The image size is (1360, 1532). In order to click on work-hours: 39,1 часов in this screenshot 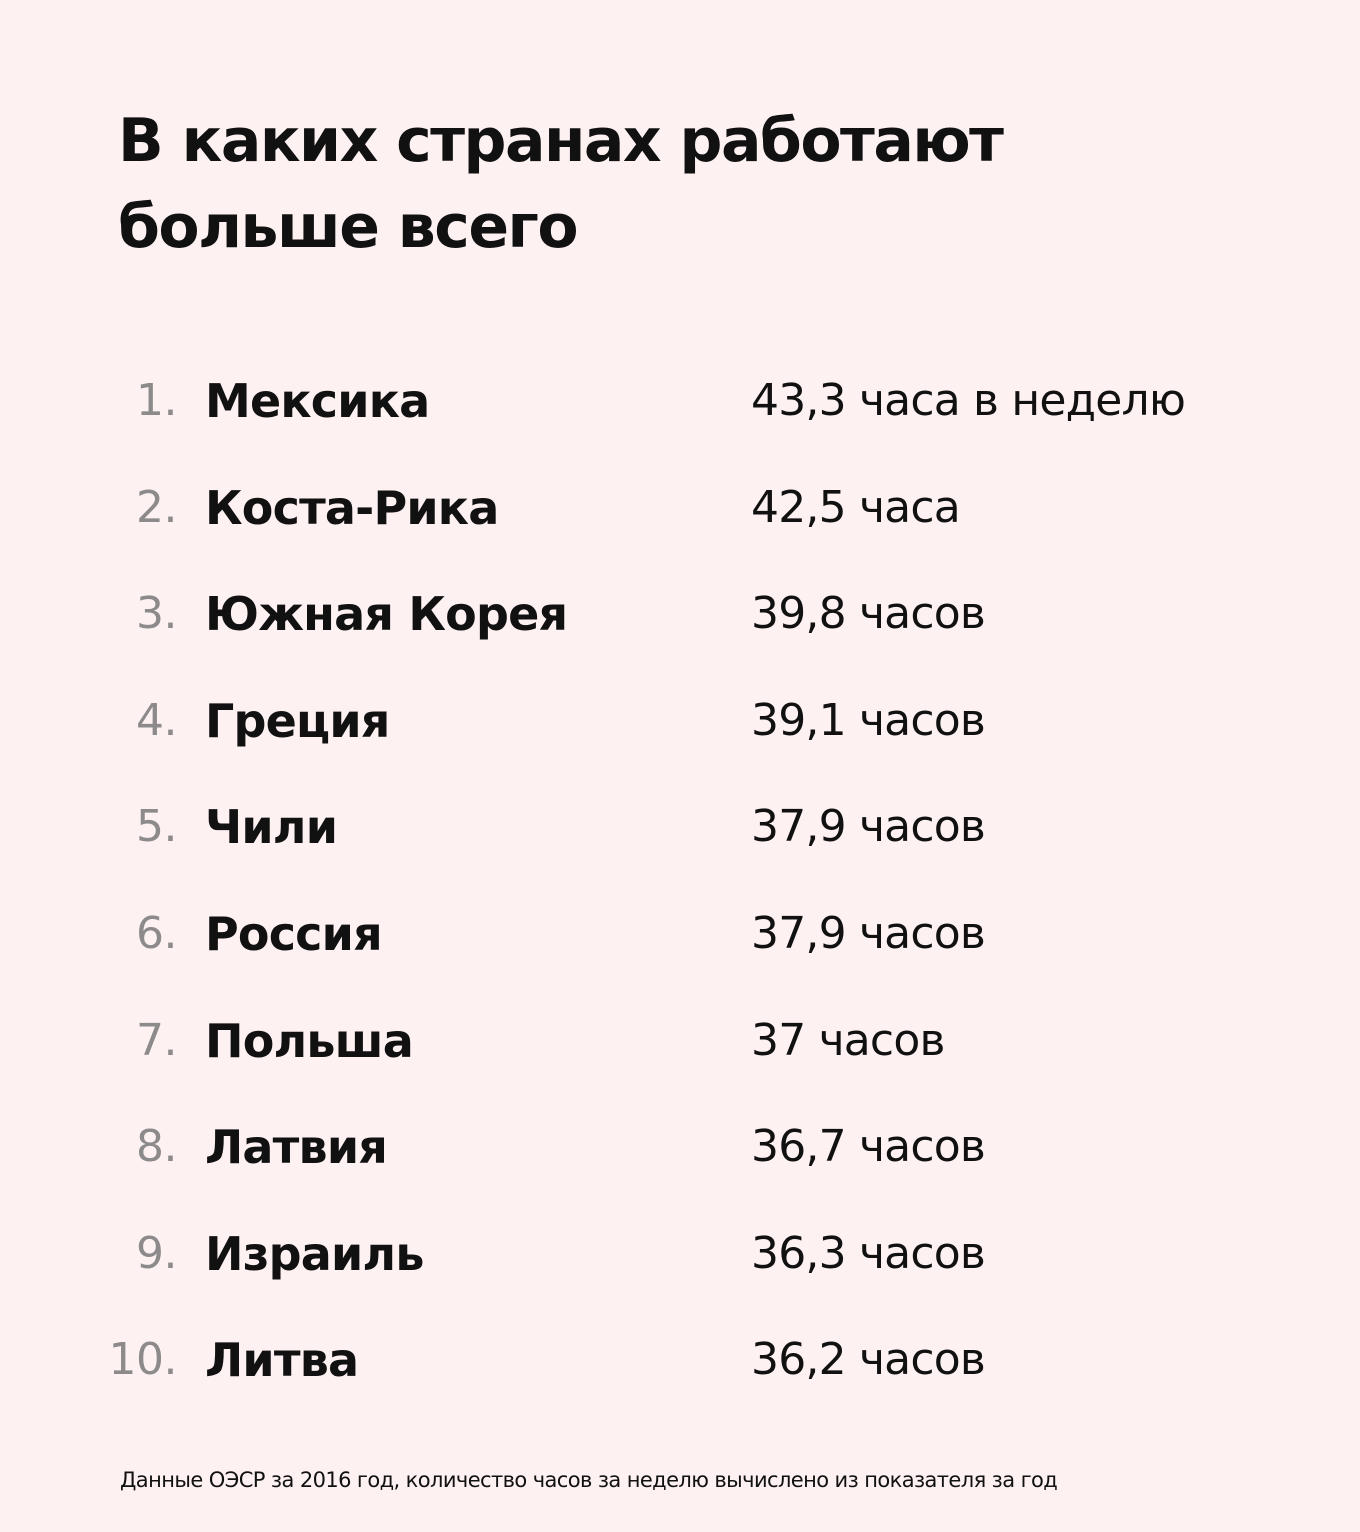, I will do `click(868, 720)`.